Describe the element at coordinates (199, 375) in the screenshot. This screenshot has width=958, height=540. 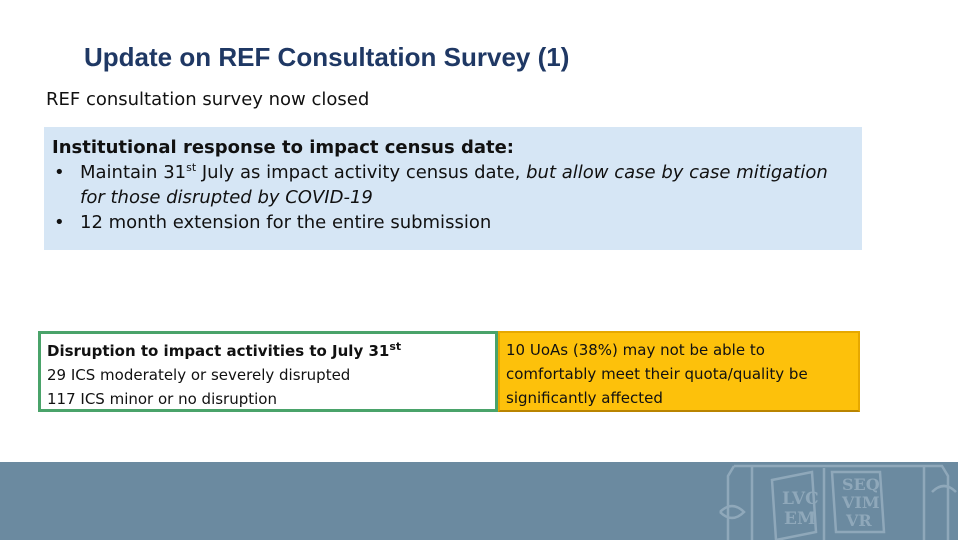
I see `disruption-line-1: 29 ICS moderately or severely disrupted` at that location.